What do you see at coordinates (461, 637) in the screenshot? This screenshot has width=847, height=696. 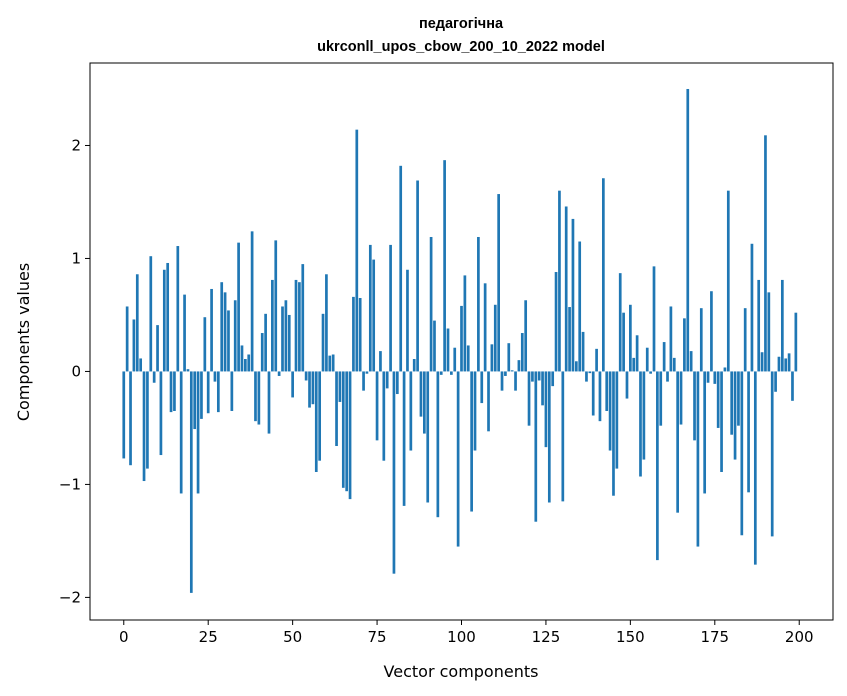 I see `x-tick-label: 100` at bounding box center [461, 637].